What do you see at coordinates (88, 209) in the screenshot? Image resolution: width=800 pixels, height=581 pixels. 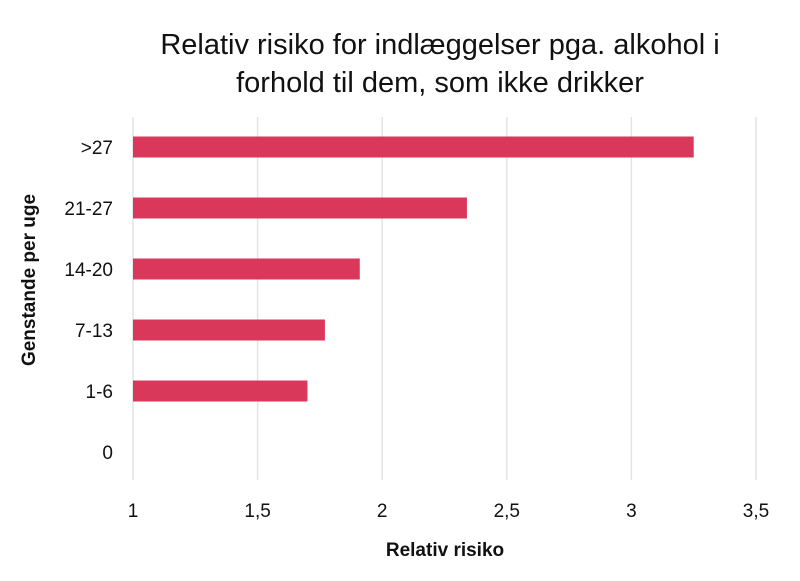 I see `y-tick-label: 21-27` at bounding box center [88, 209].